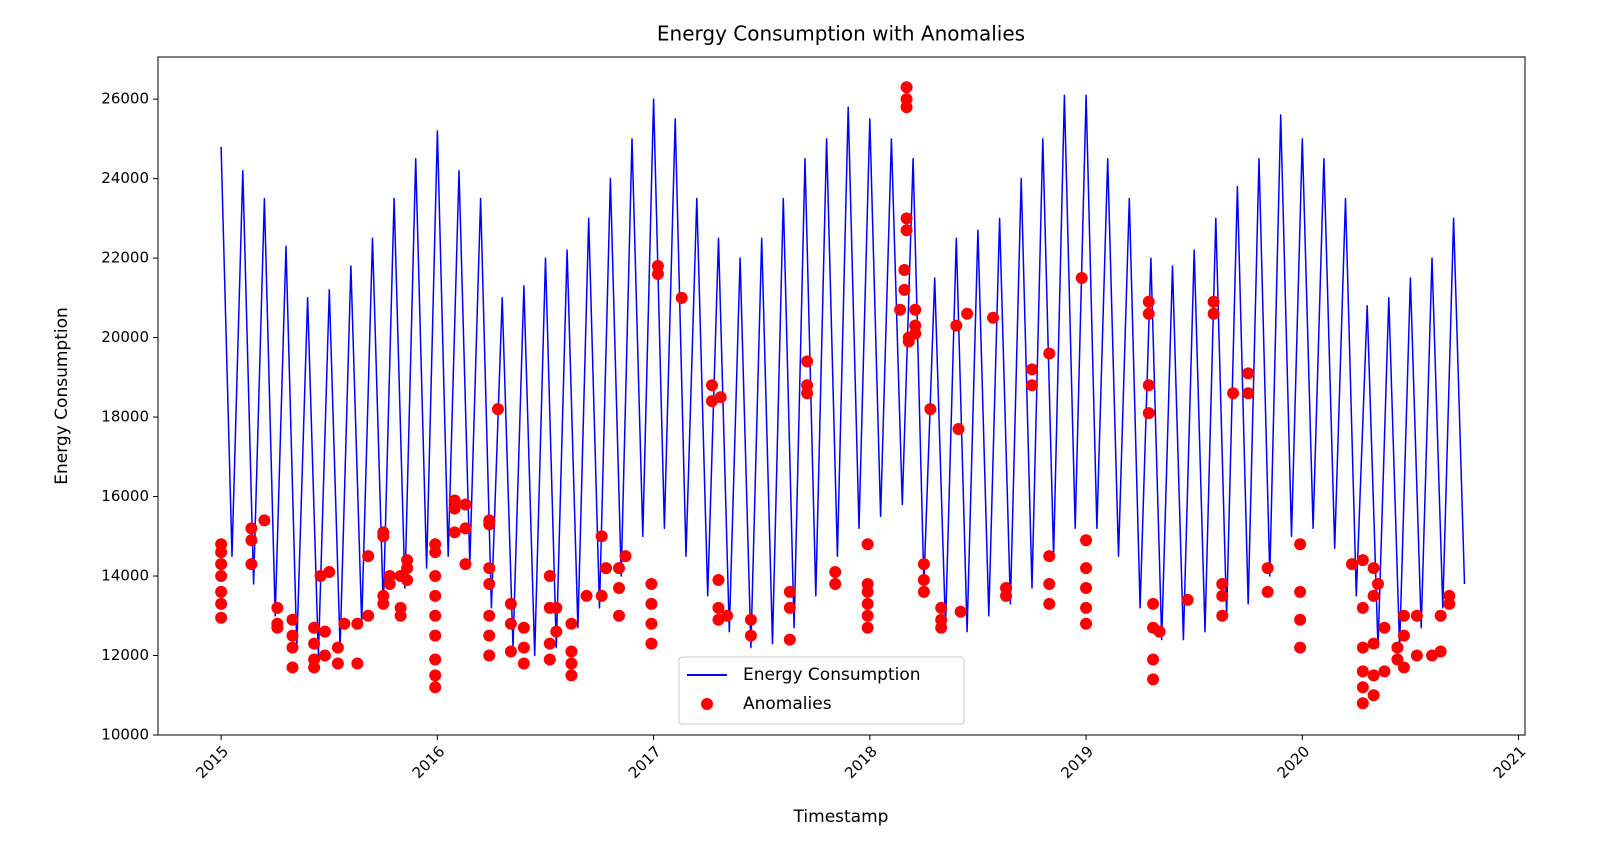  What do you see at coordinates (1510, 762) in the screenshot?
I see `x-tick-label: 2021` at bounding box center [1510, 762].